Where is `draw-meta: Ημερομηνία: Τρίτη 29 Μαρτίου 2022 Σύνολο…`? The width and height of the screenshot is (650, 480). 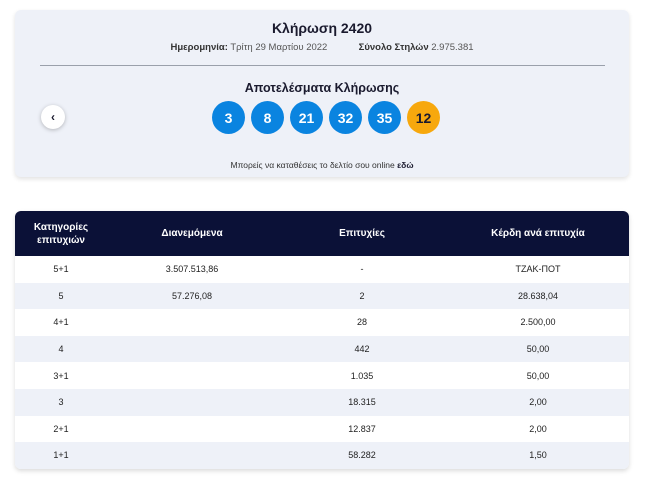 draw-meta: Ημερομηνία: Τρίτη 29 Μαρτίου 2022 Σύνολο… is located at coordinates (322, 47).